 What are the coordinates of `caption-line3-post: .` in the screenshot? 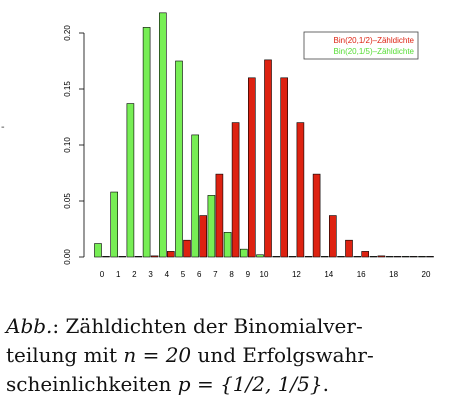 It's located at (325, 384).